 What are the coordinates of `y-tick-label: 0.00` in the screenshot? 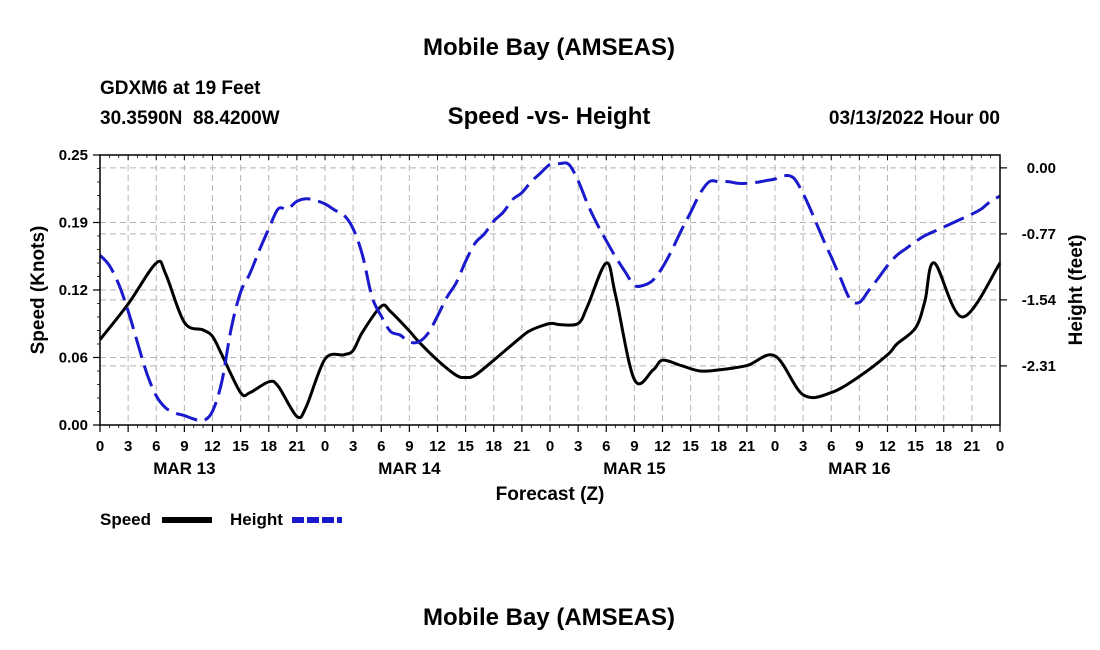 It's located at (73, 425).